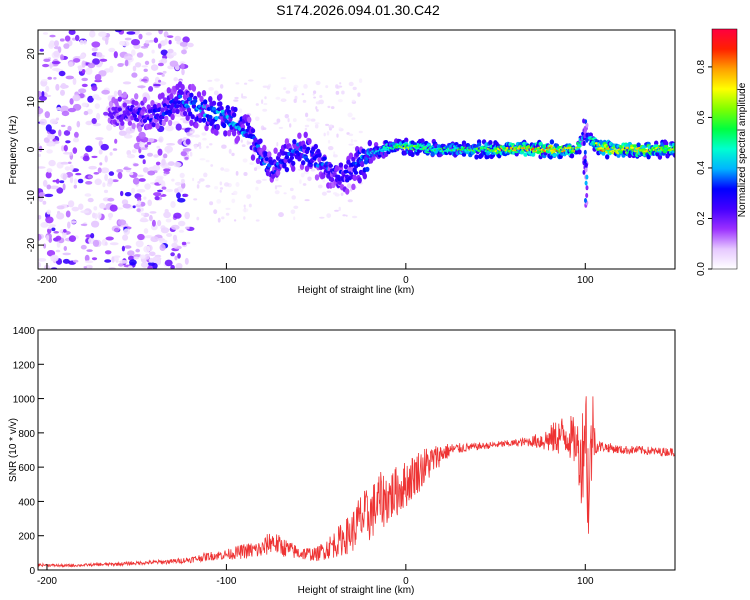 The image size is (750, 600). What do you see at coordinates (32, 571) in the screenshot?
I see `snr-y-tick-label: 0` at bounding box center [32, 571].